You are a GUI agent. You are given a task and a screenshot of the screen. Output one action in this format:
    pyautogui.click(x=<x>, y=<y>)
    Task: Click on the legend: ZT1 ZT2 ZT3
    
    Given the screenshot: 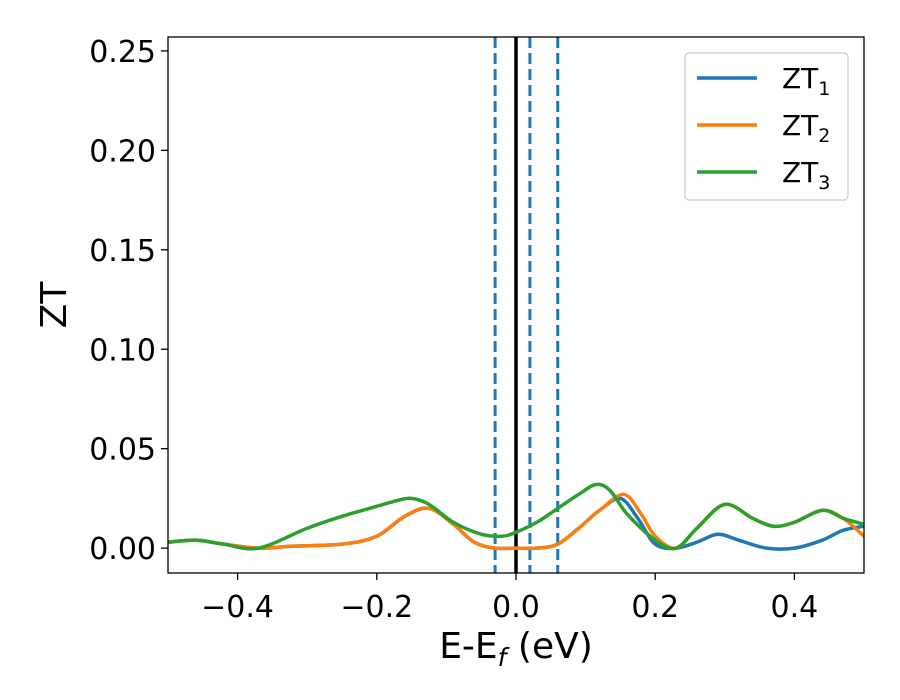 What is the action you would take?
    pyautogui.click(x=766, y=126)
    